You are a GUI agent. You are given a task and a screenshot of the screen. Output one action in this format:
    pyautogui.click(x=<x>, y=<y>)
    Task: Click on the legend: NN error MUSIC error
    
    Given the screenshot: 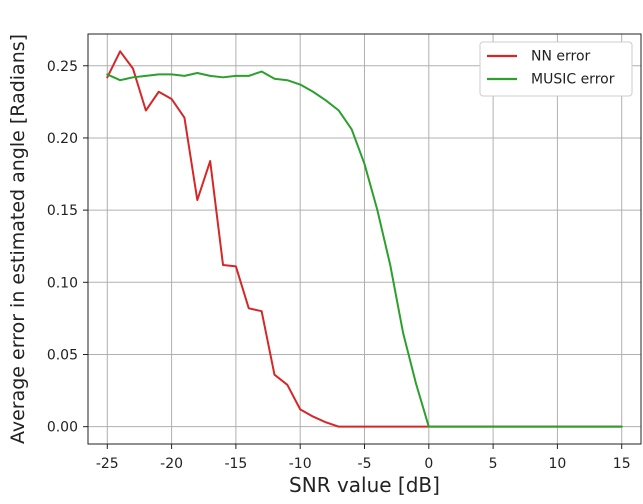 What is the action you would take?
    pyautogui.click(x=556, y=69)
    